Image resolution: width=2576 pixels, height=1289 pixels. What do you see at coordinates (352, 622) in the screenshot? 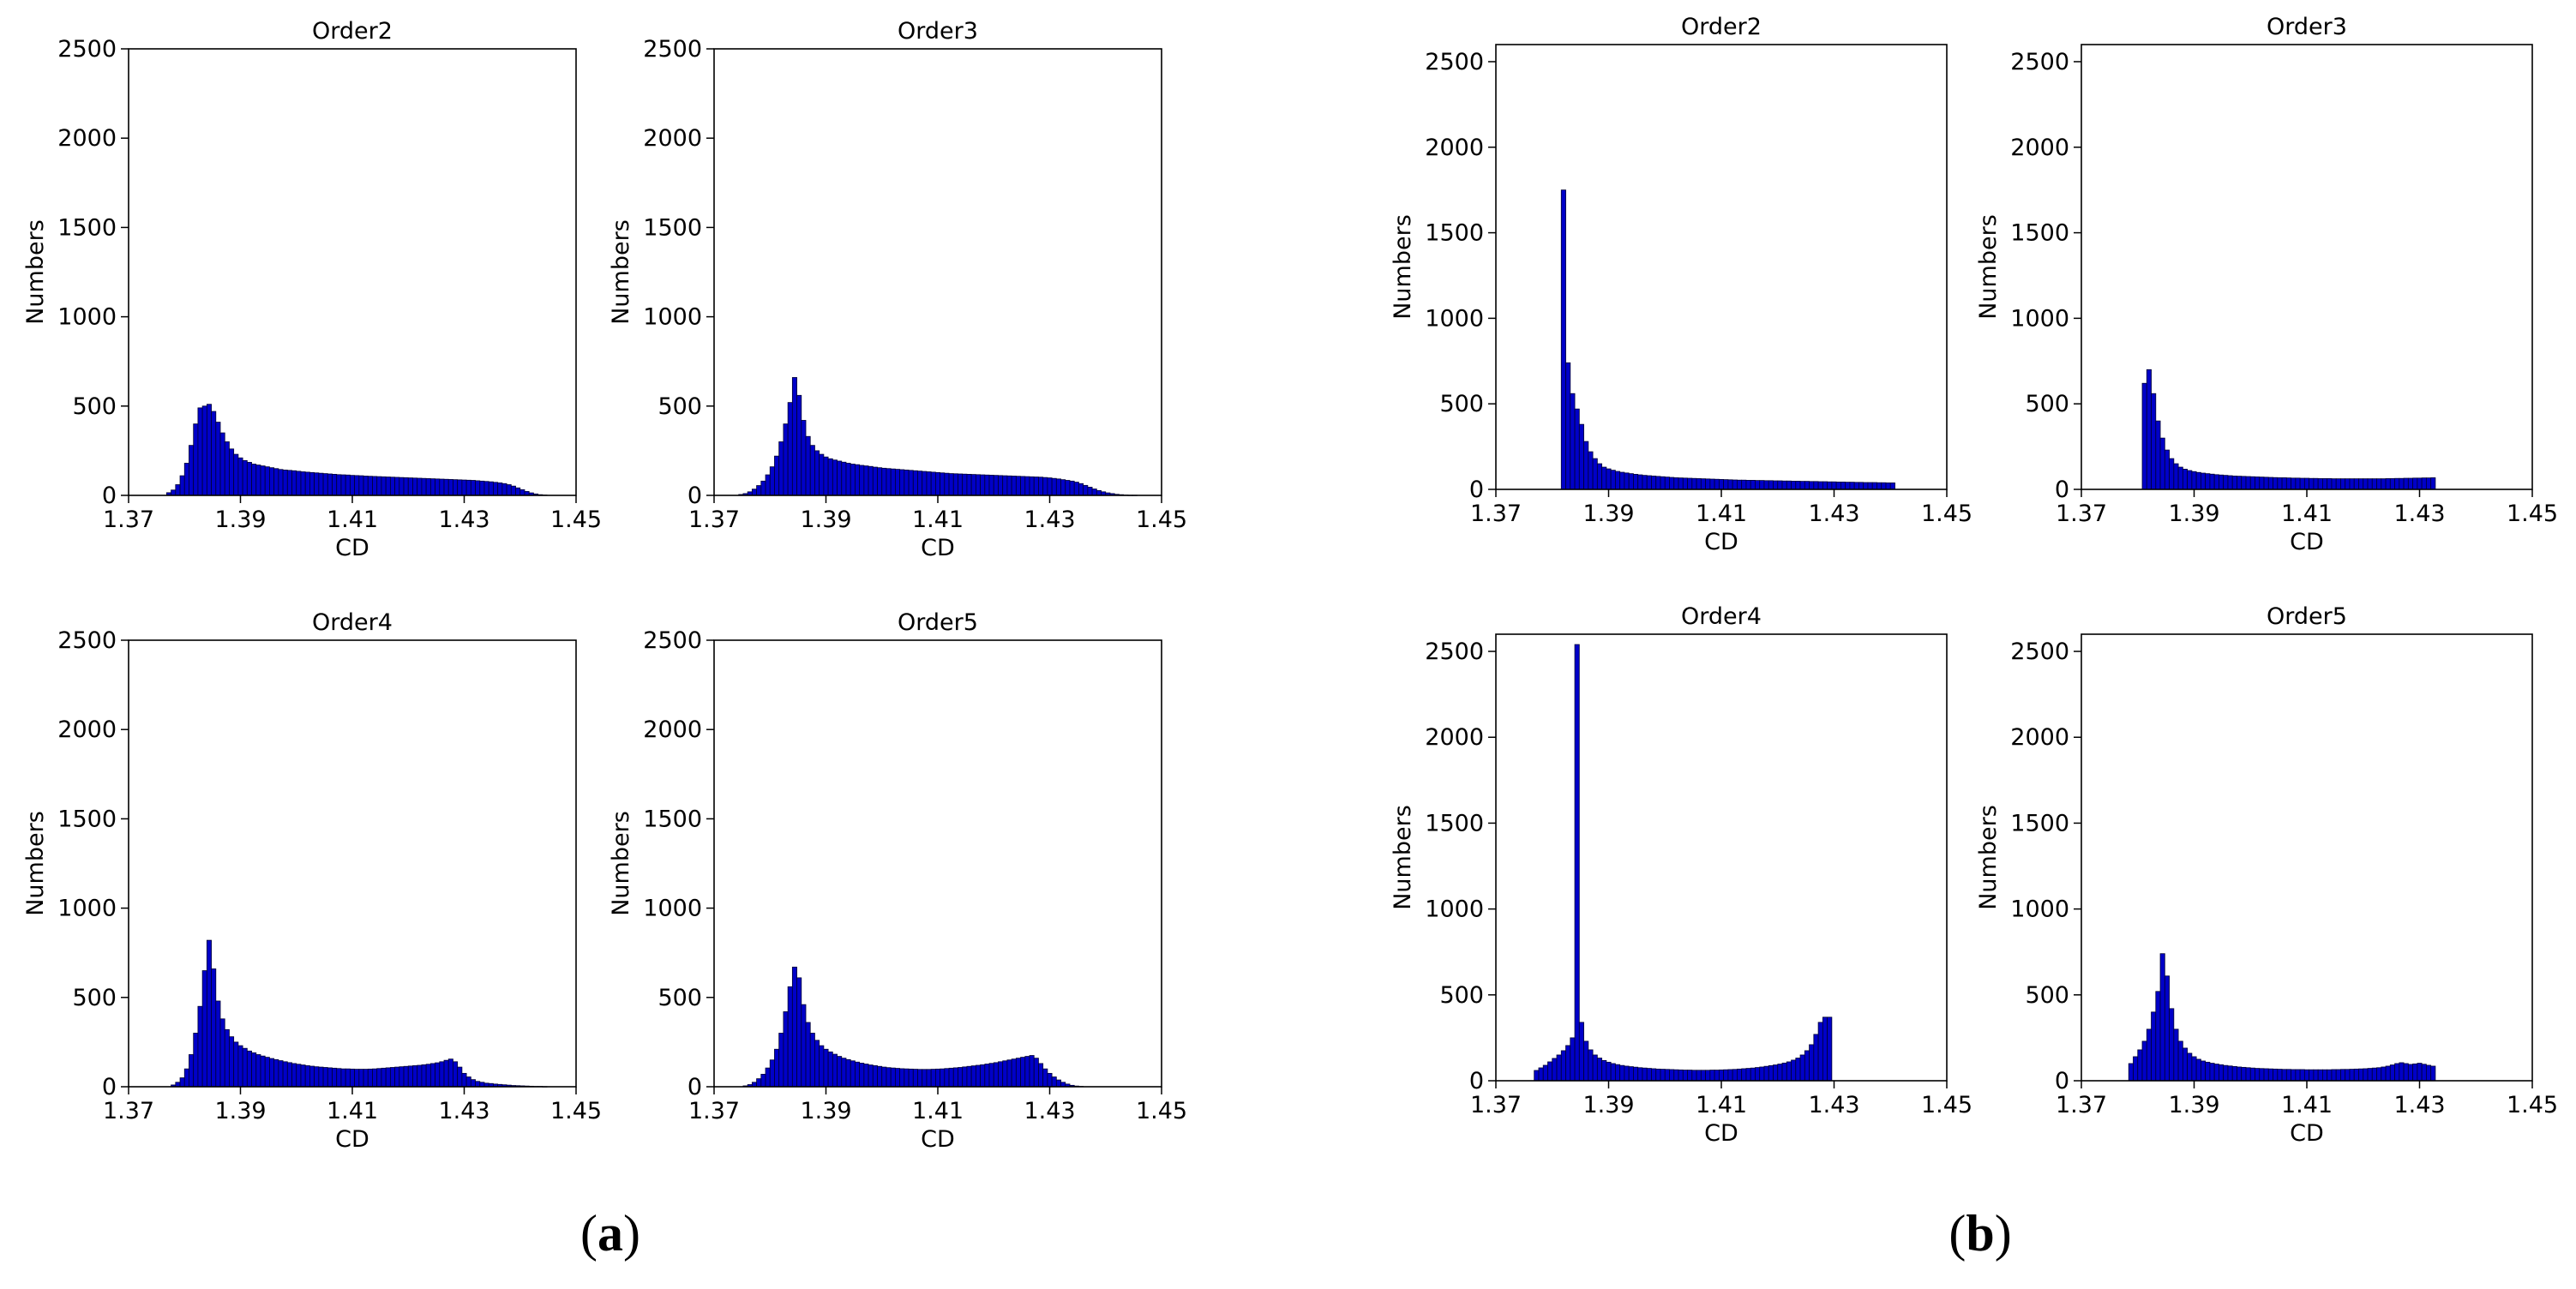
I see `chart-a-order4-title: Order4` at bounding box center [352, 622].